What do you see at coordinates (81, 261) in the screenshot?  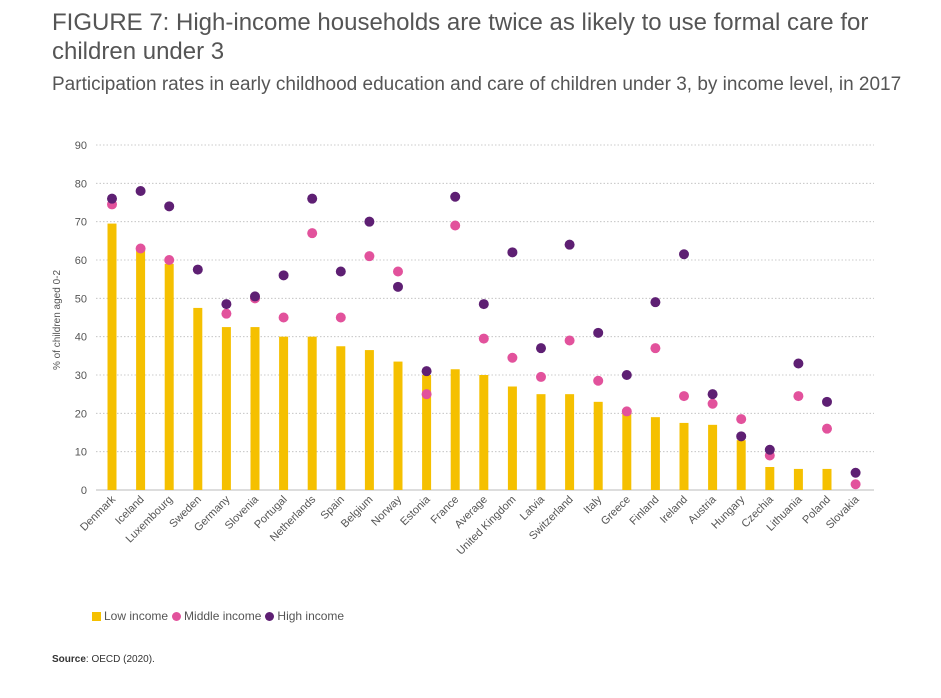 I see `y-tick-label: 60` at bounding box center [81, 261].